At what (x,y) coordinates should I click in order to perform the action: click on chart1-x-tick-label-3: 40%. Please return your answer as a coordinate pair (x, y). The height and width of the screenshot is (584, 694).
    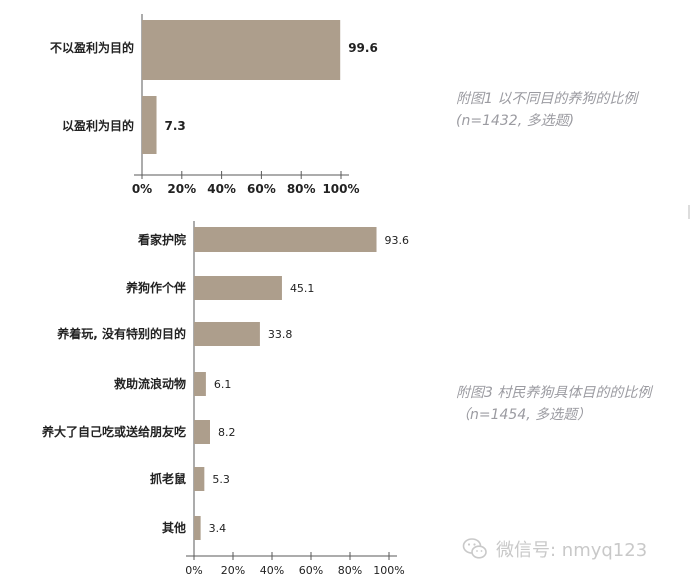
    Looking at the image, I should click on (221, 189).